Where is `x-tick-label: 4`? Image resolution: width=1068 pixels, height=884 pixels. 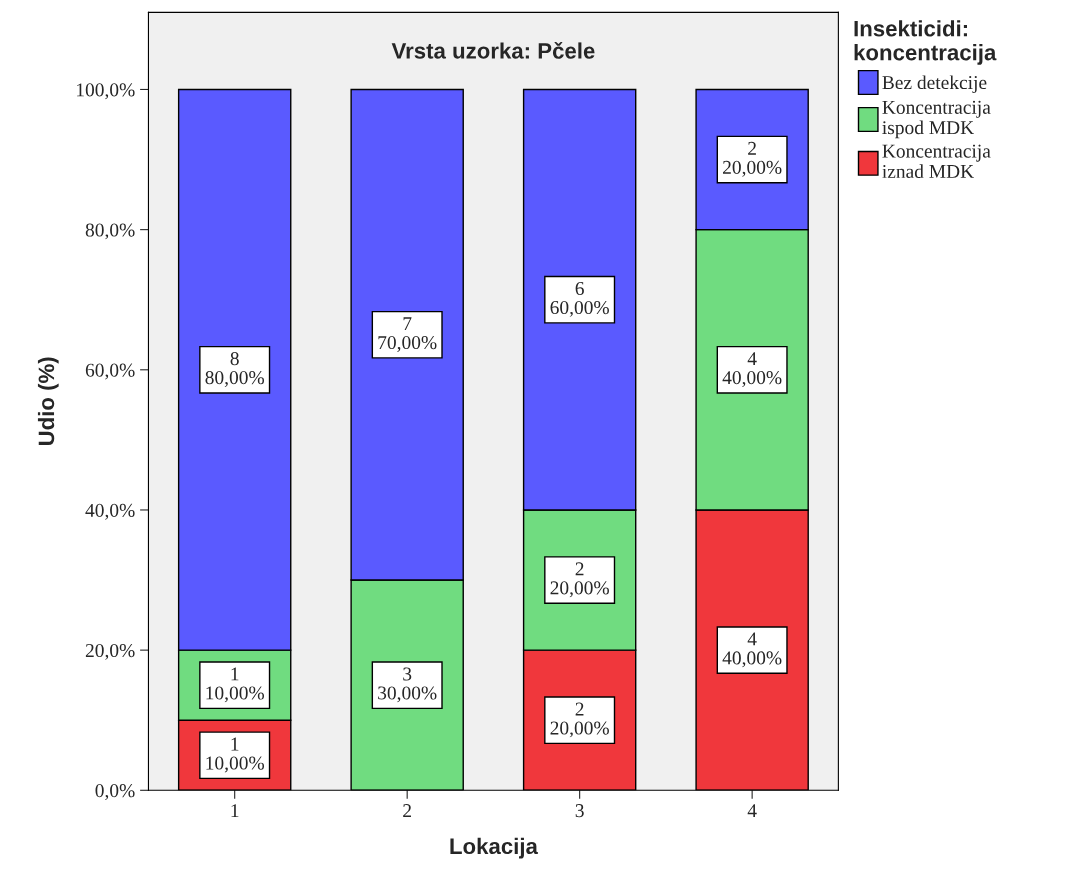
x-tick-label: 4 is located at coordinates (752, 810).